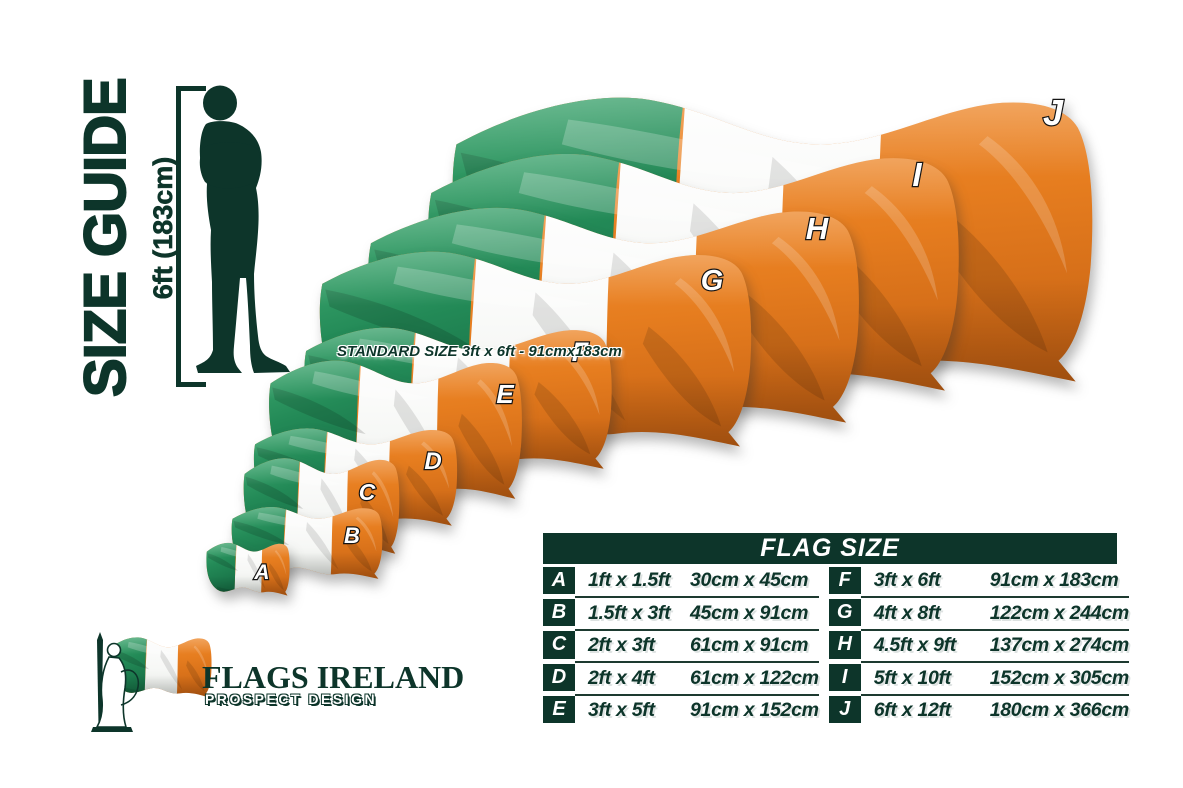 The width and height of the screenshot is (1183, 788). Describe the element at coordinates (978, 580) in the screenshot. I see `table-row: F 3ft x 6ft 91cm x 183cm` at that location.